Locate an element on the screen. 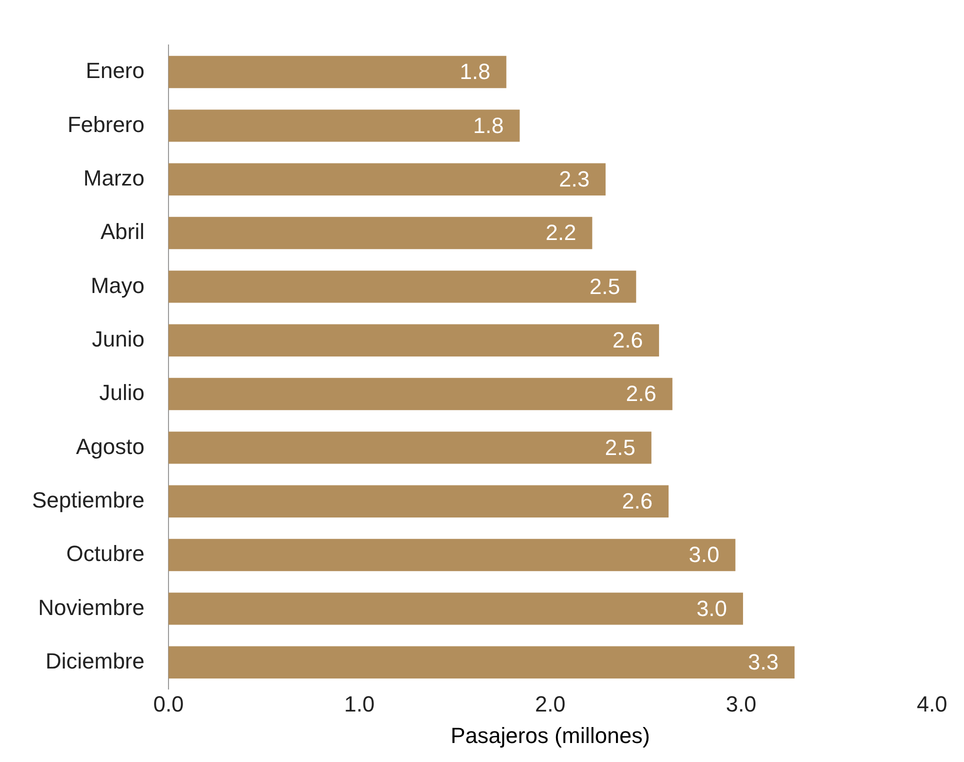 This screenshot has height=762, width=964. x-tick-label: 2.0 is located at coordinates (550, 703).